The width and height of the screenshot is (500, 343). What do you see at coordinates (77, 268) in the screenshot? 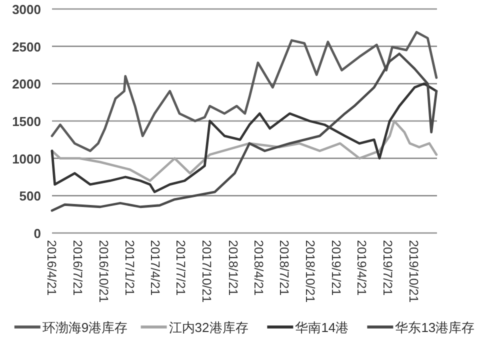
I see `x-tick-label: 2016/7/21` at bounding box center [77, 268].